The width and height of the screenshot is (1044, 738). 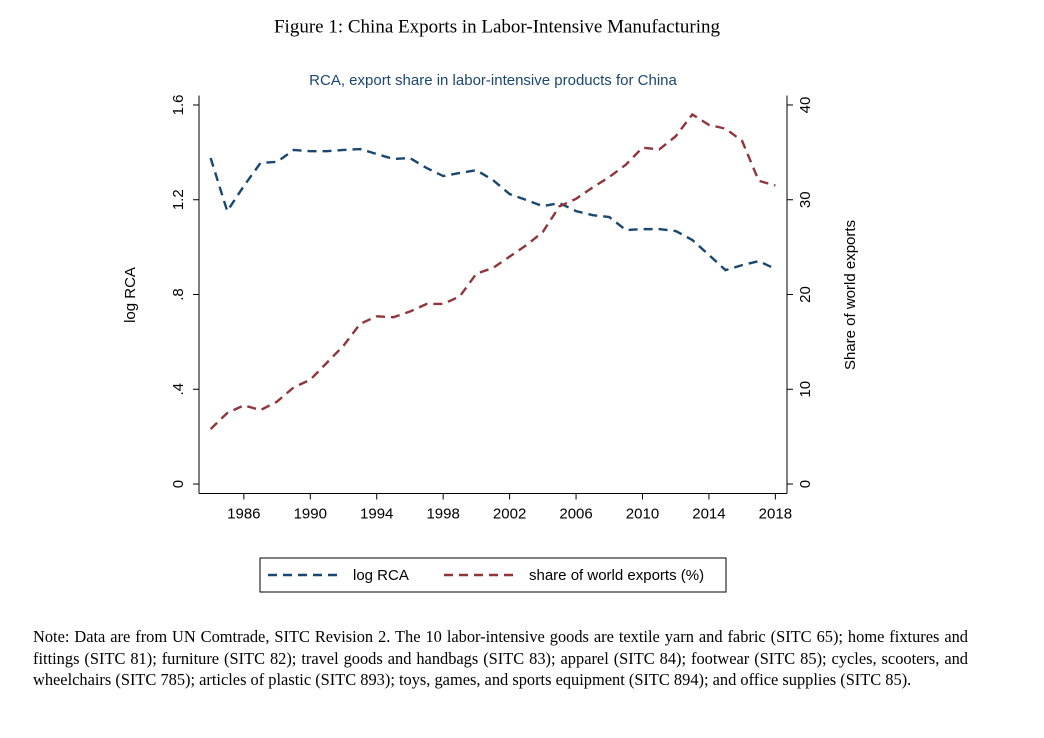 What do you see at coordinates (616, 575) in the screenshot?
I see `legend-label: share of world exports (%)` at bounding box center [616, 575].